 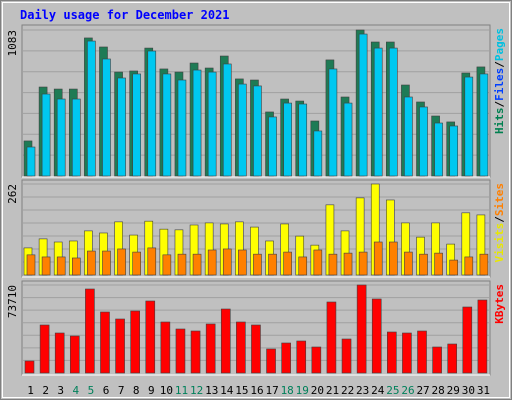 I want to click on x-tick-label: 1, so click(x=30, y=390).